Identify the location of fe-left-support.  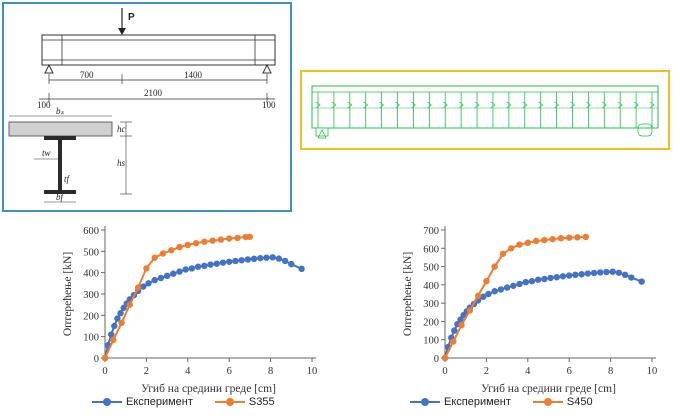
(322, 132).